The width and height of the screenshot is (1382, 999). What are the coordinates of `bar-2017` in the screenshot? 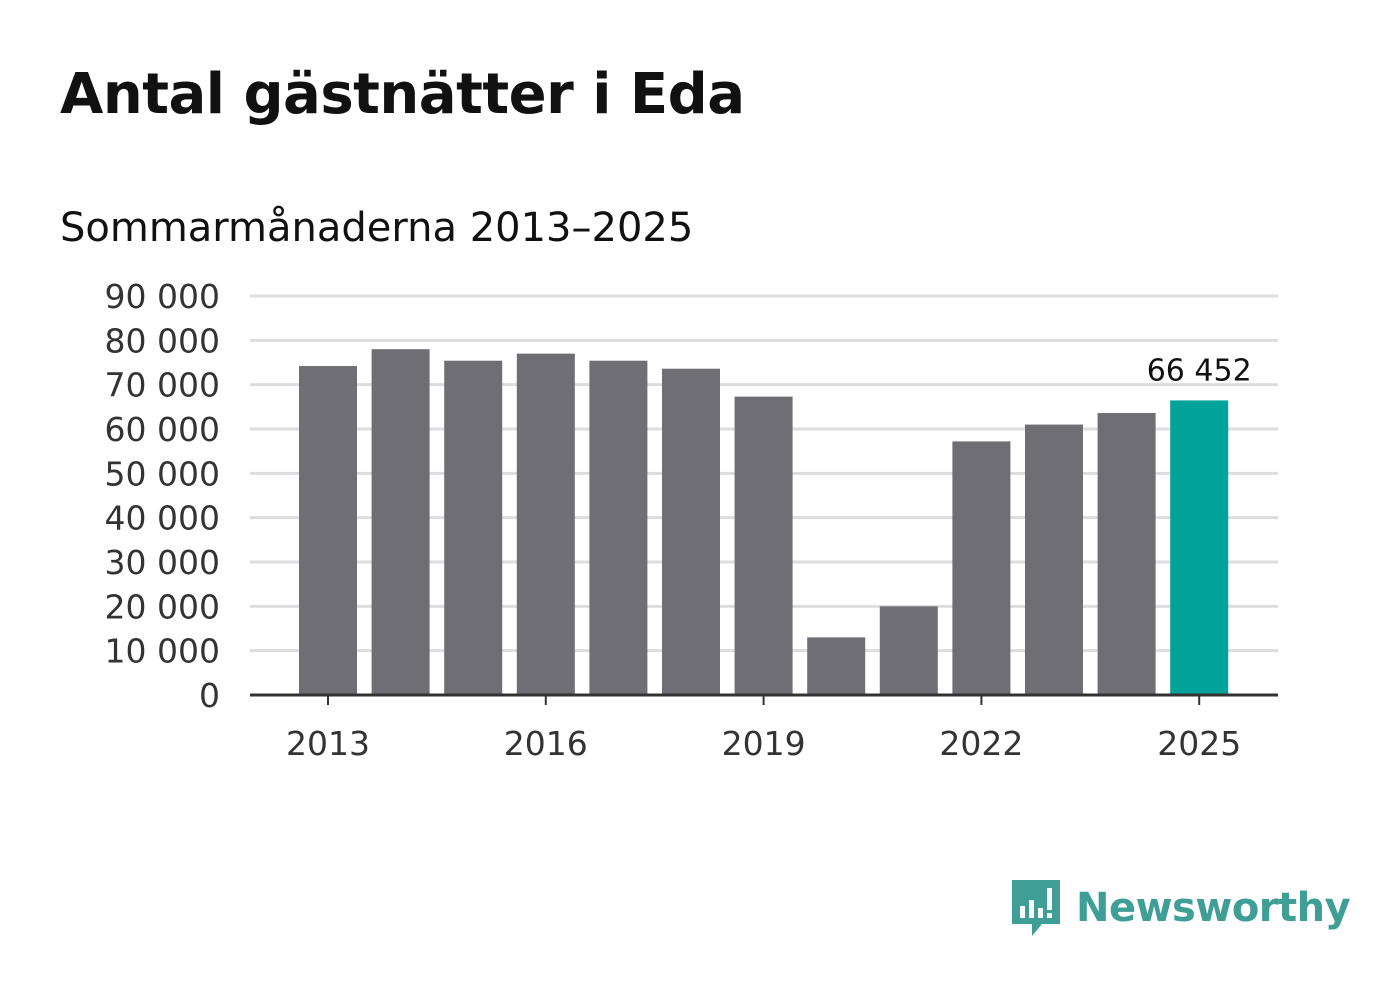 It's located at (618, 527).